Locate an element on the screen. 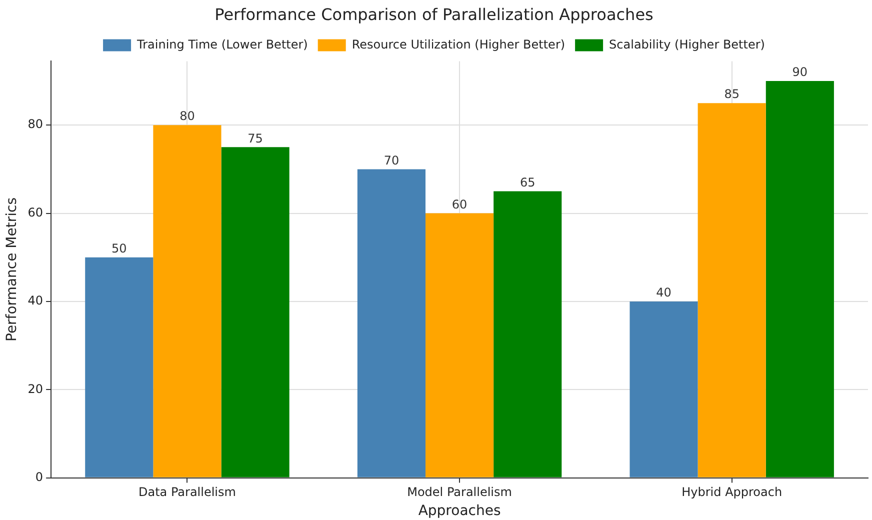 This screenshot has height=520, width=872. y-tick-label: 0 is located at coordinates (39, 477).